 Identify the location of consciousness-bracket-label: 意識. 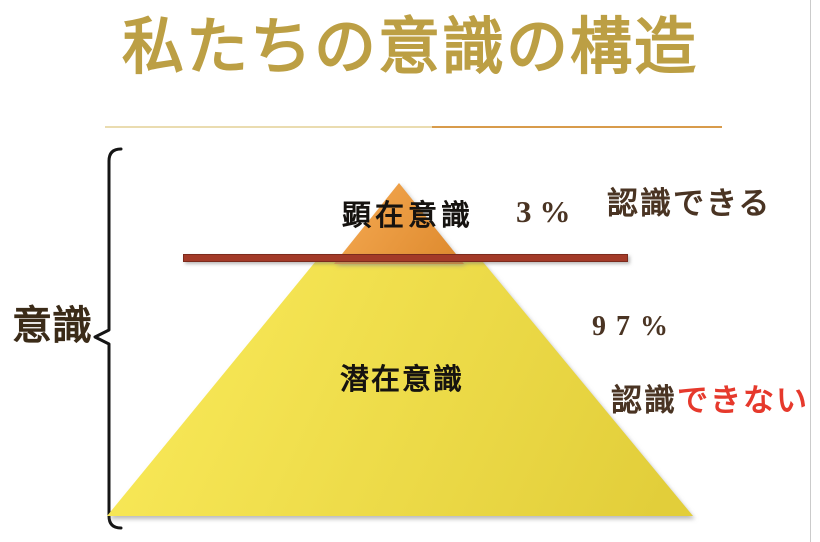
(52, 325).